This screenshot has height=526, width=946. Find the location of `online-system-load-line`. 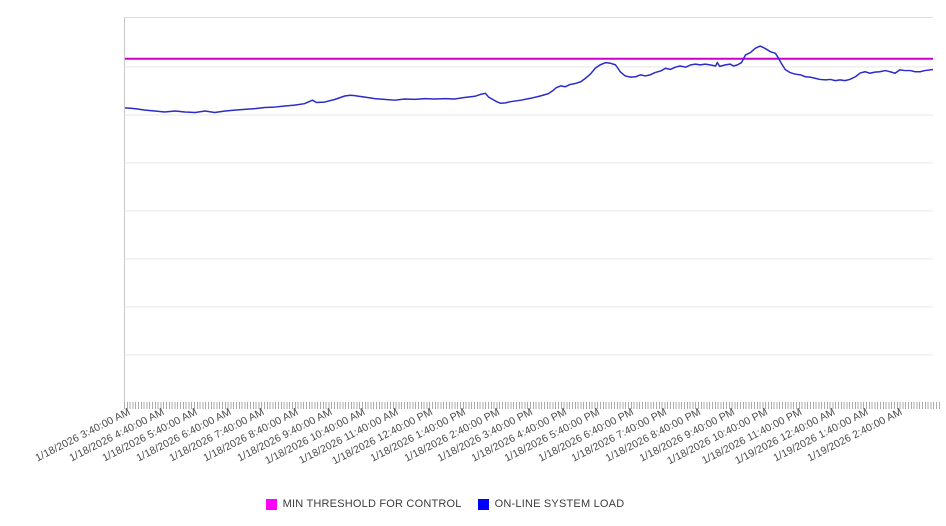

online-system-load-line is located at coordinates (529, 79).